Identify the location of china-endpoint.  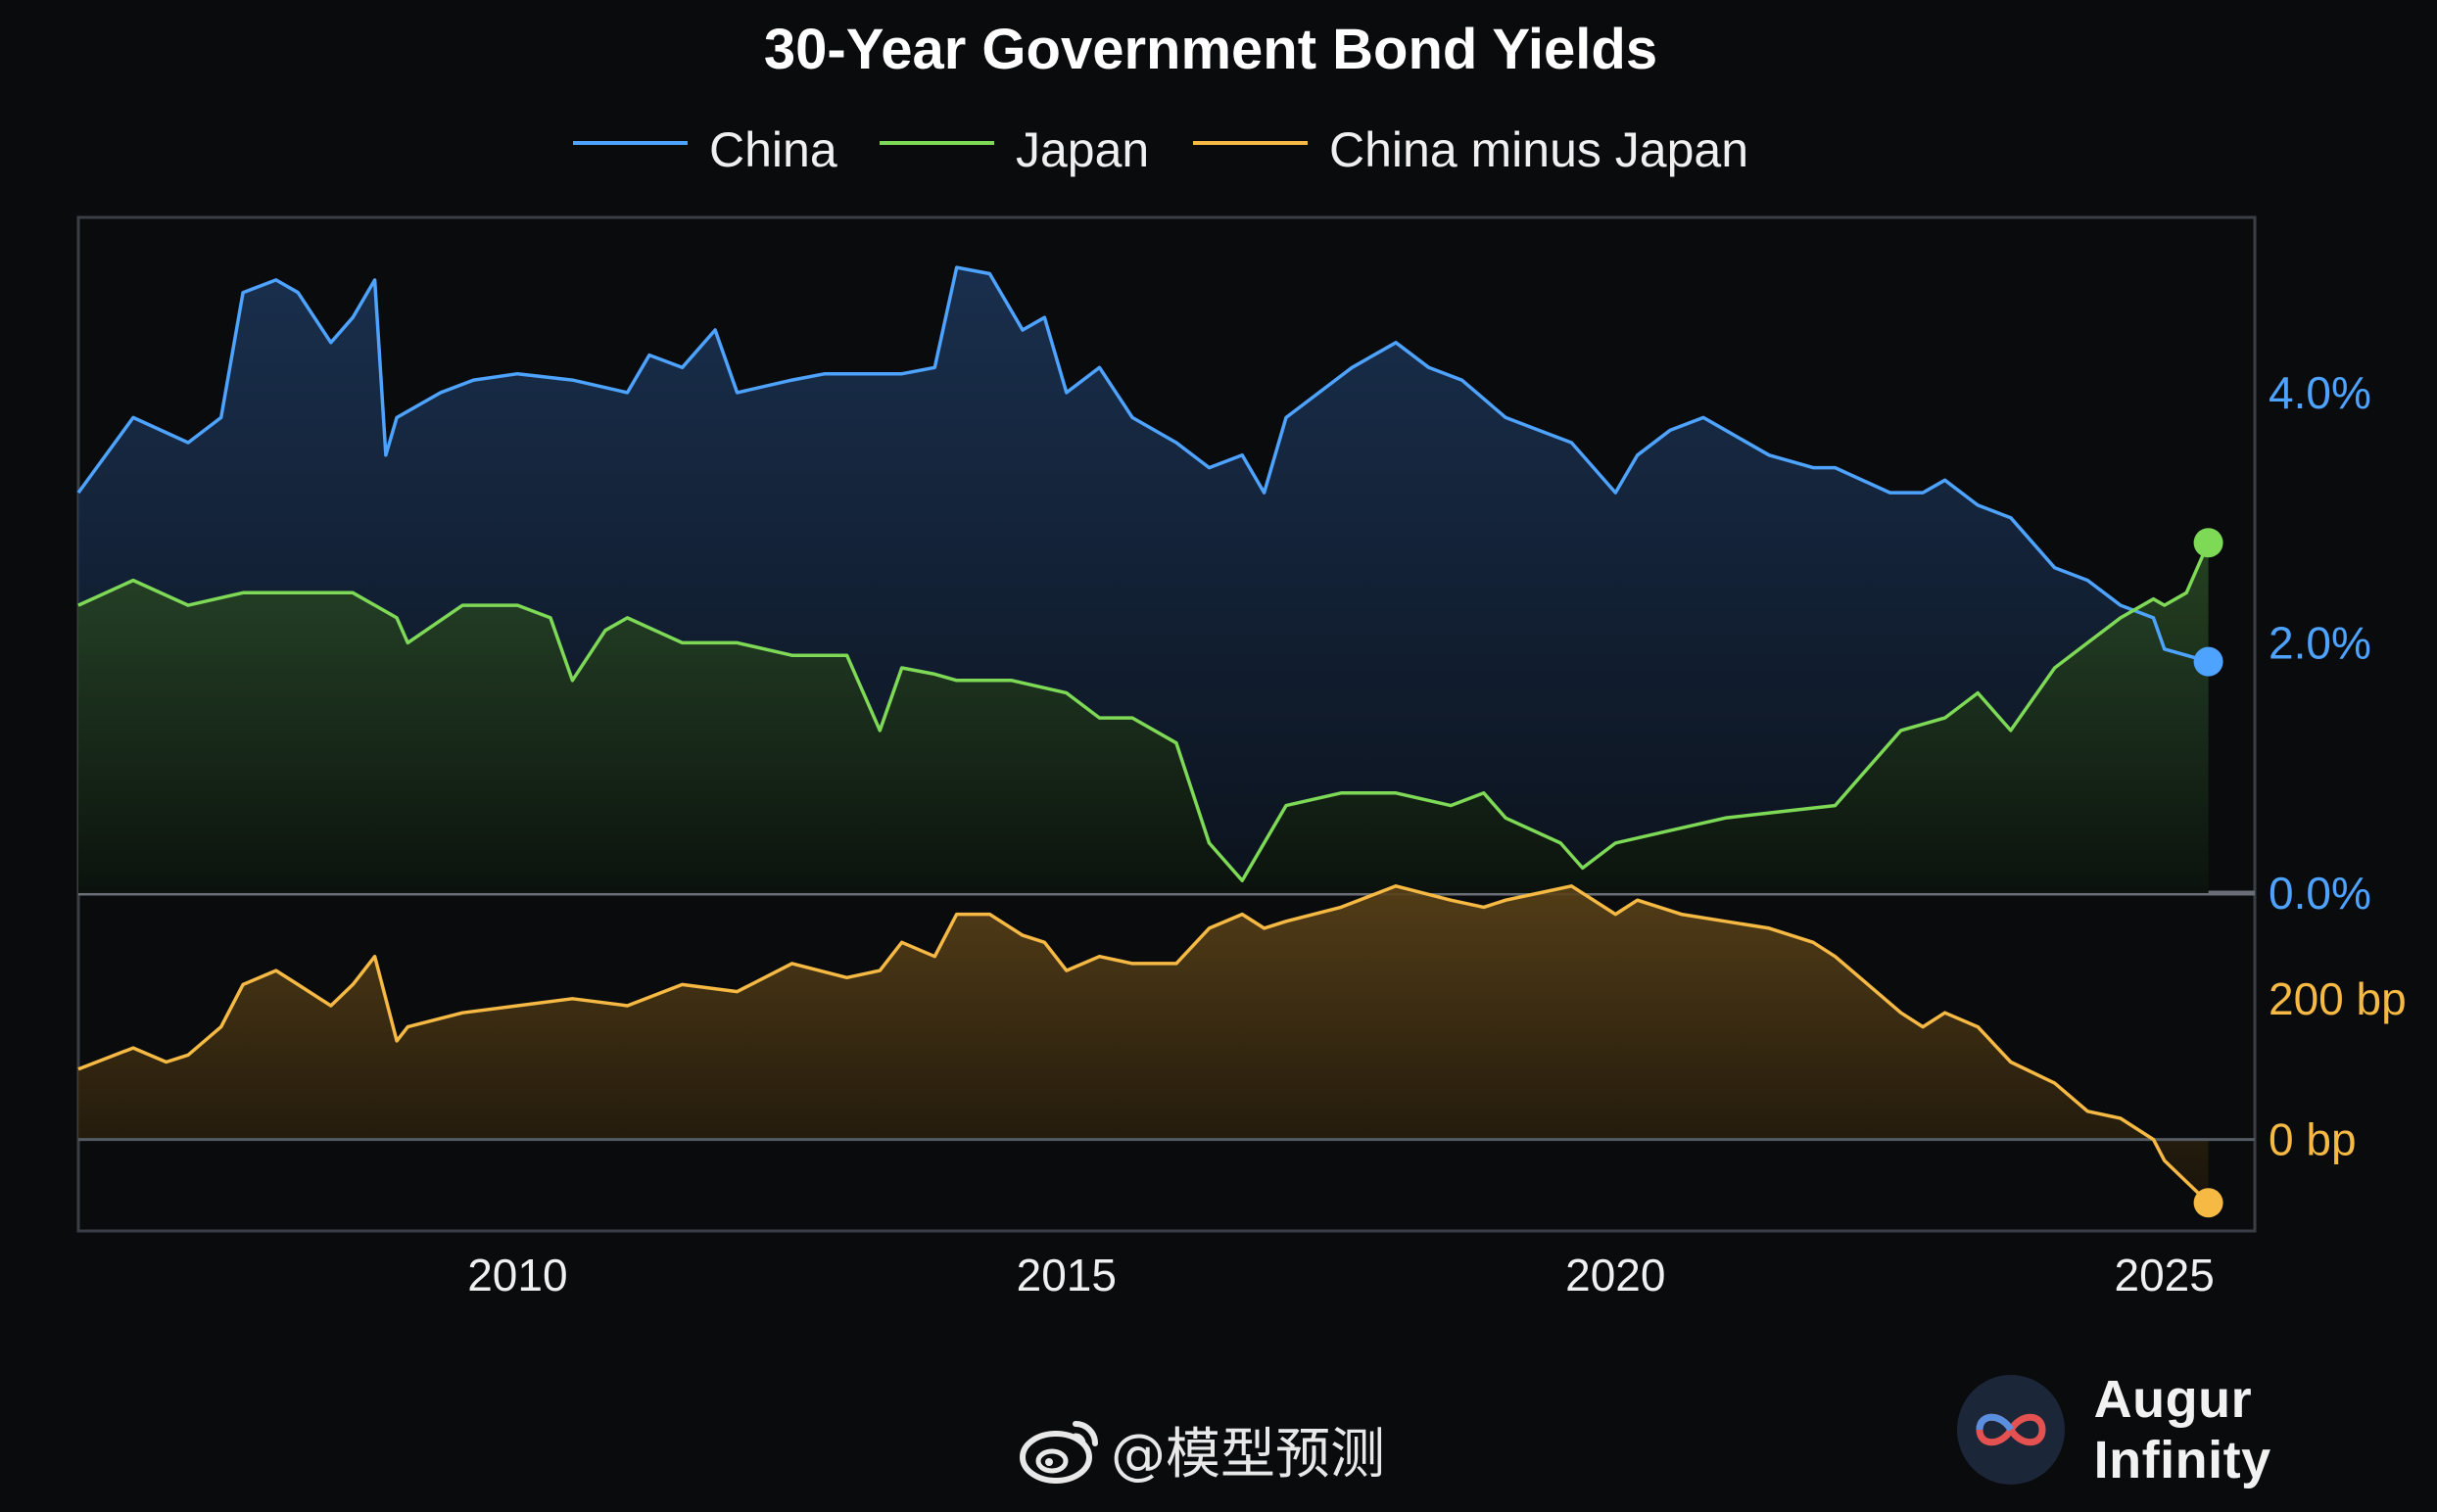
(2208, 661).